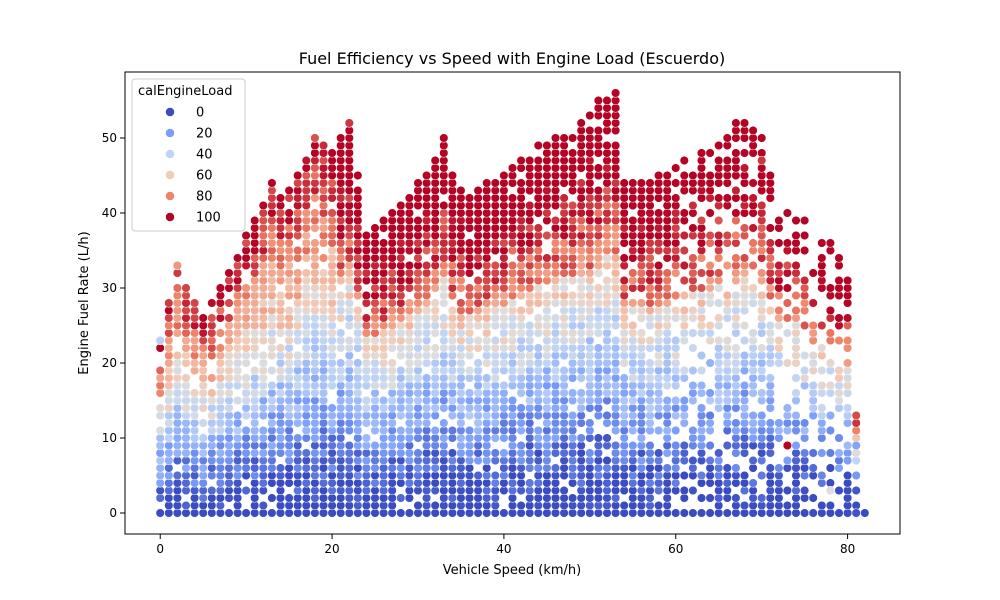 This screenshot has height=600, width=1000. I want to click on legend-label: 40, so click(204, 155).